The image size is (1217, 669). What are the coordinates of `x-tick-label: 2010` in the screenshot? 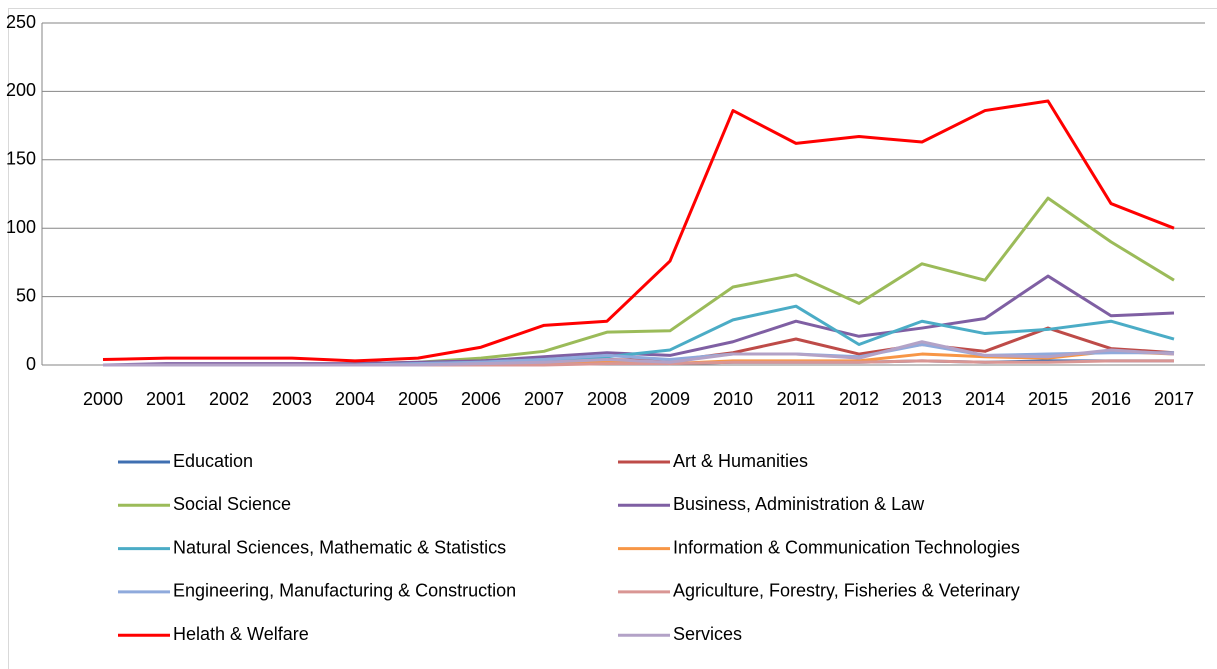 It's located at (733, 399).